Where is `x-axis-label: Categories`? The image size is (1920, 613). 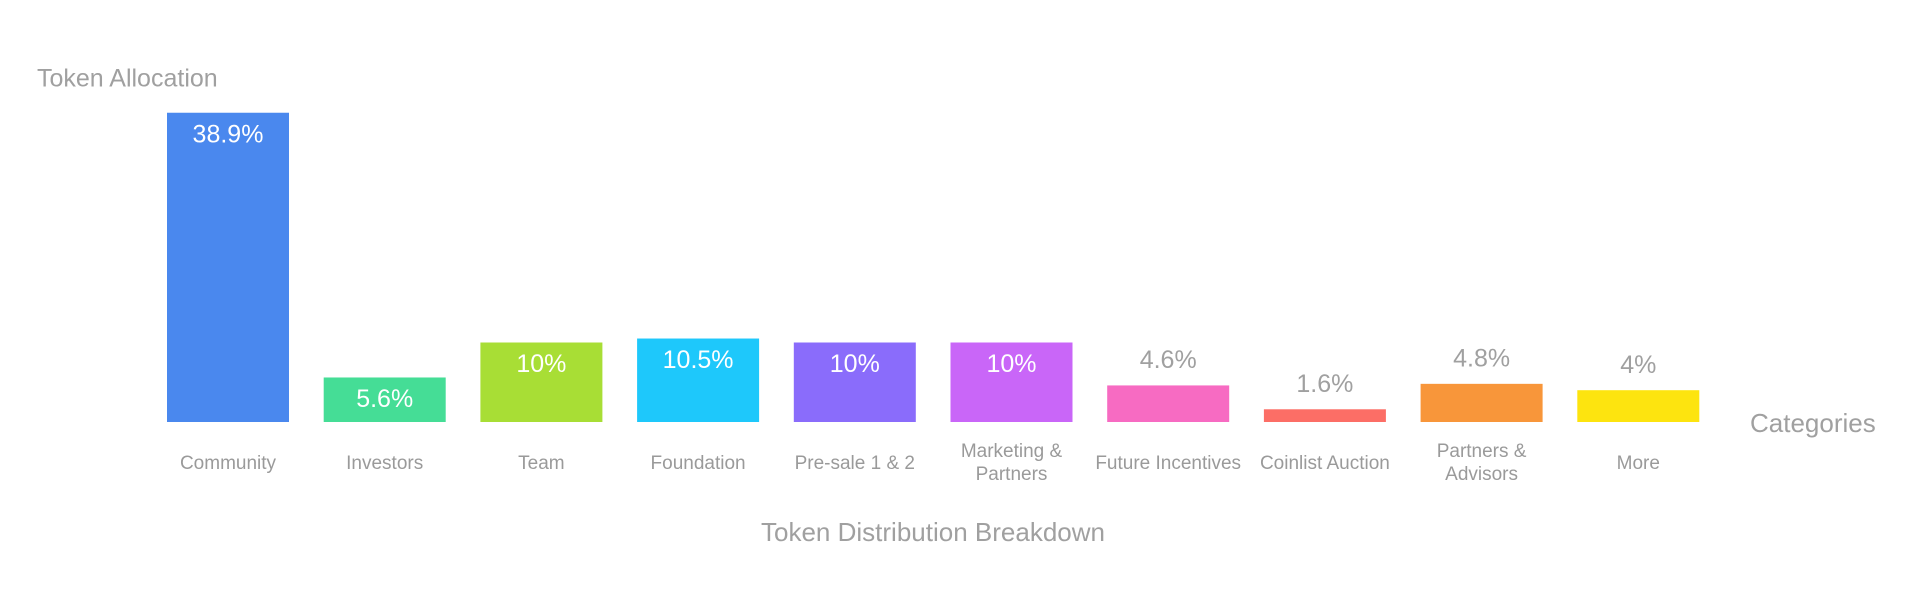
x-axis-label: Categories is located at coordinates (1813, 423).